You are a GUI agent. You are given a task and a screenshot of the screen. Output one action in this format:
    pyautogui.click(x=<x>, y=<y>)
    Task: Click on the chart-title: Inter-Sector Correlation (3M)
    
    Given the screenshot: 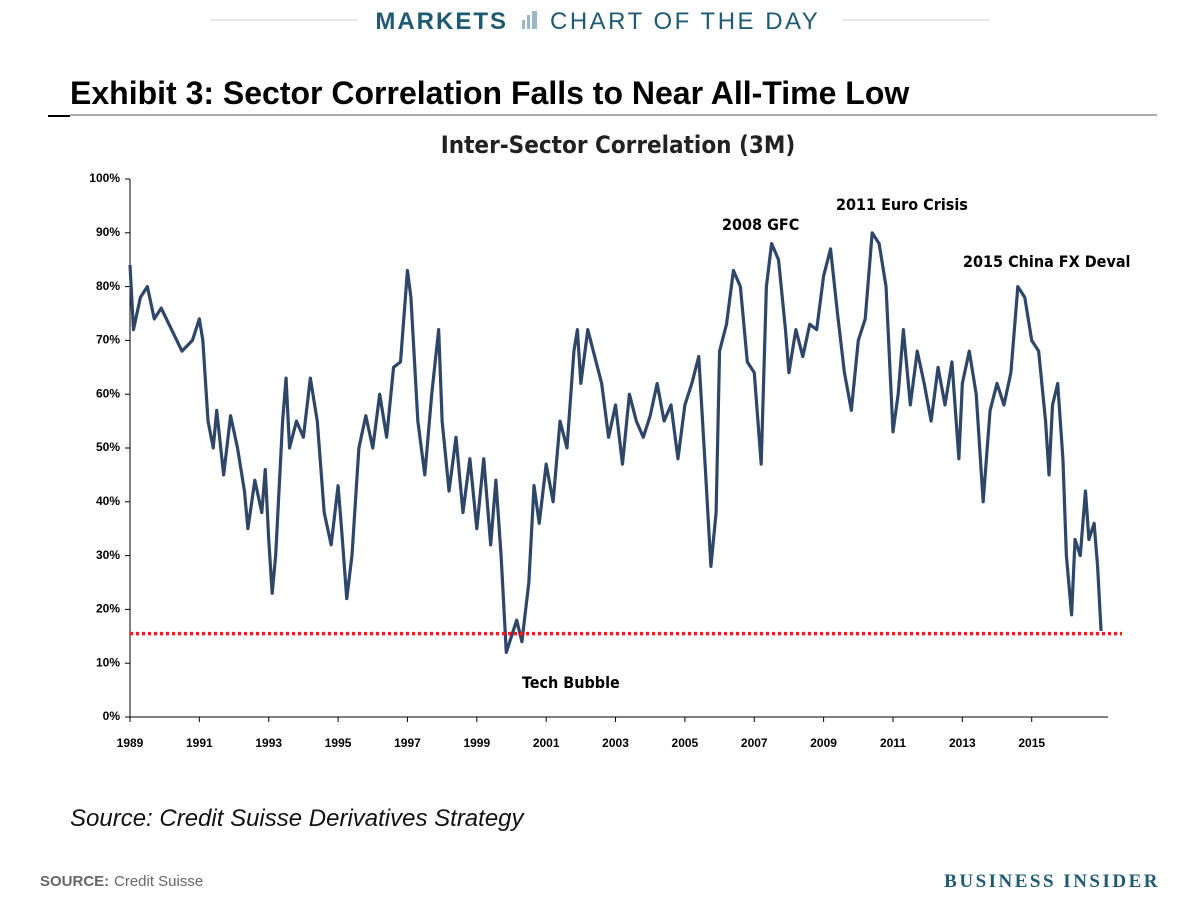 What is the action you would take?
    pyautogui.click(x=618, y=145)
    